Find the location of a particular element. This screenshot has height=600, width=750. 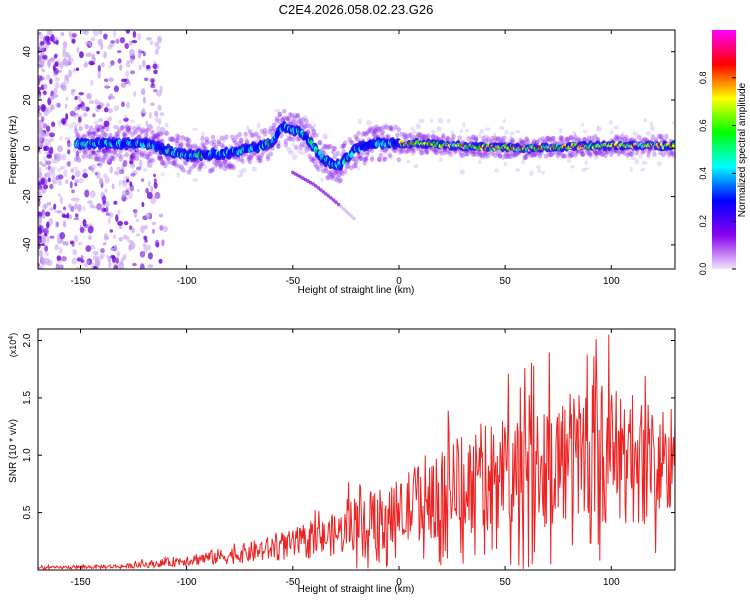

y-tick-label: 1.5 is located at coordinates (27, 398).